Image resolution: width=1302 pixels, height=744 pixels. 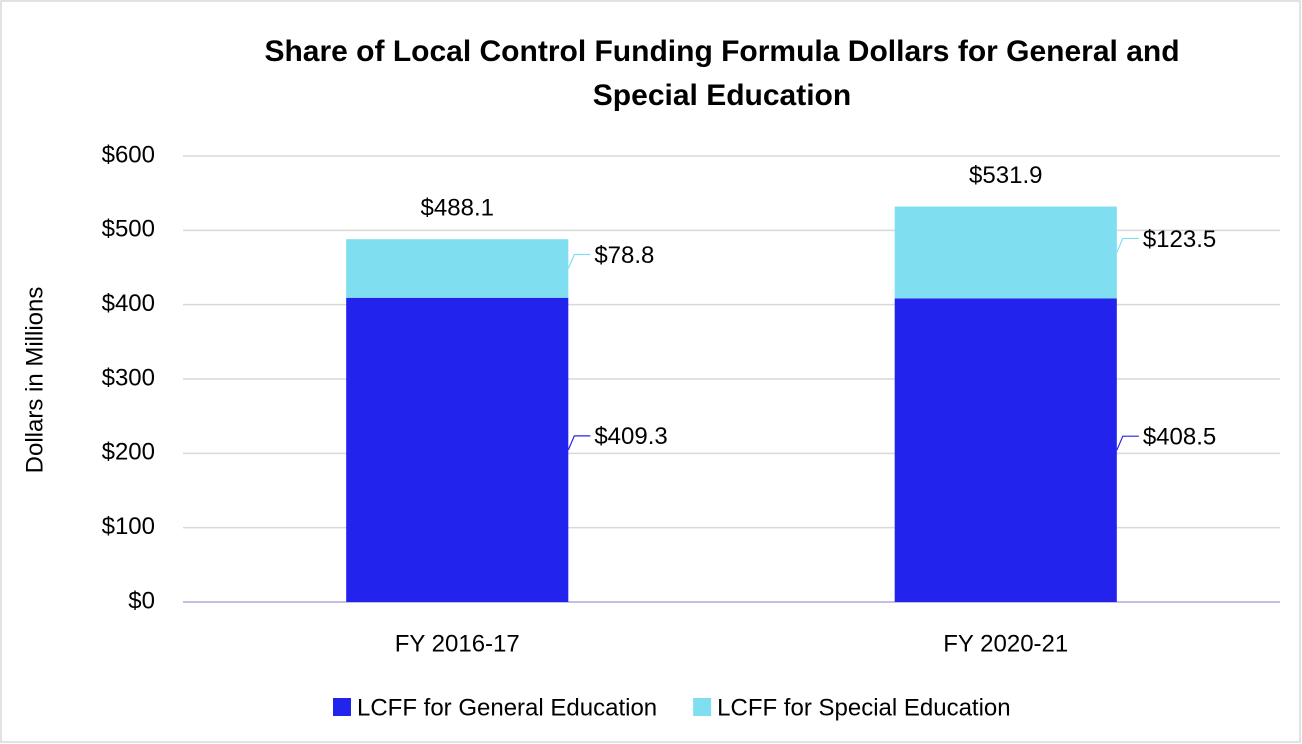 What do you see at coordinates (128, 229) in the screenshot?
I see `y-tick-label: $500` at bounding box center [128, 229].